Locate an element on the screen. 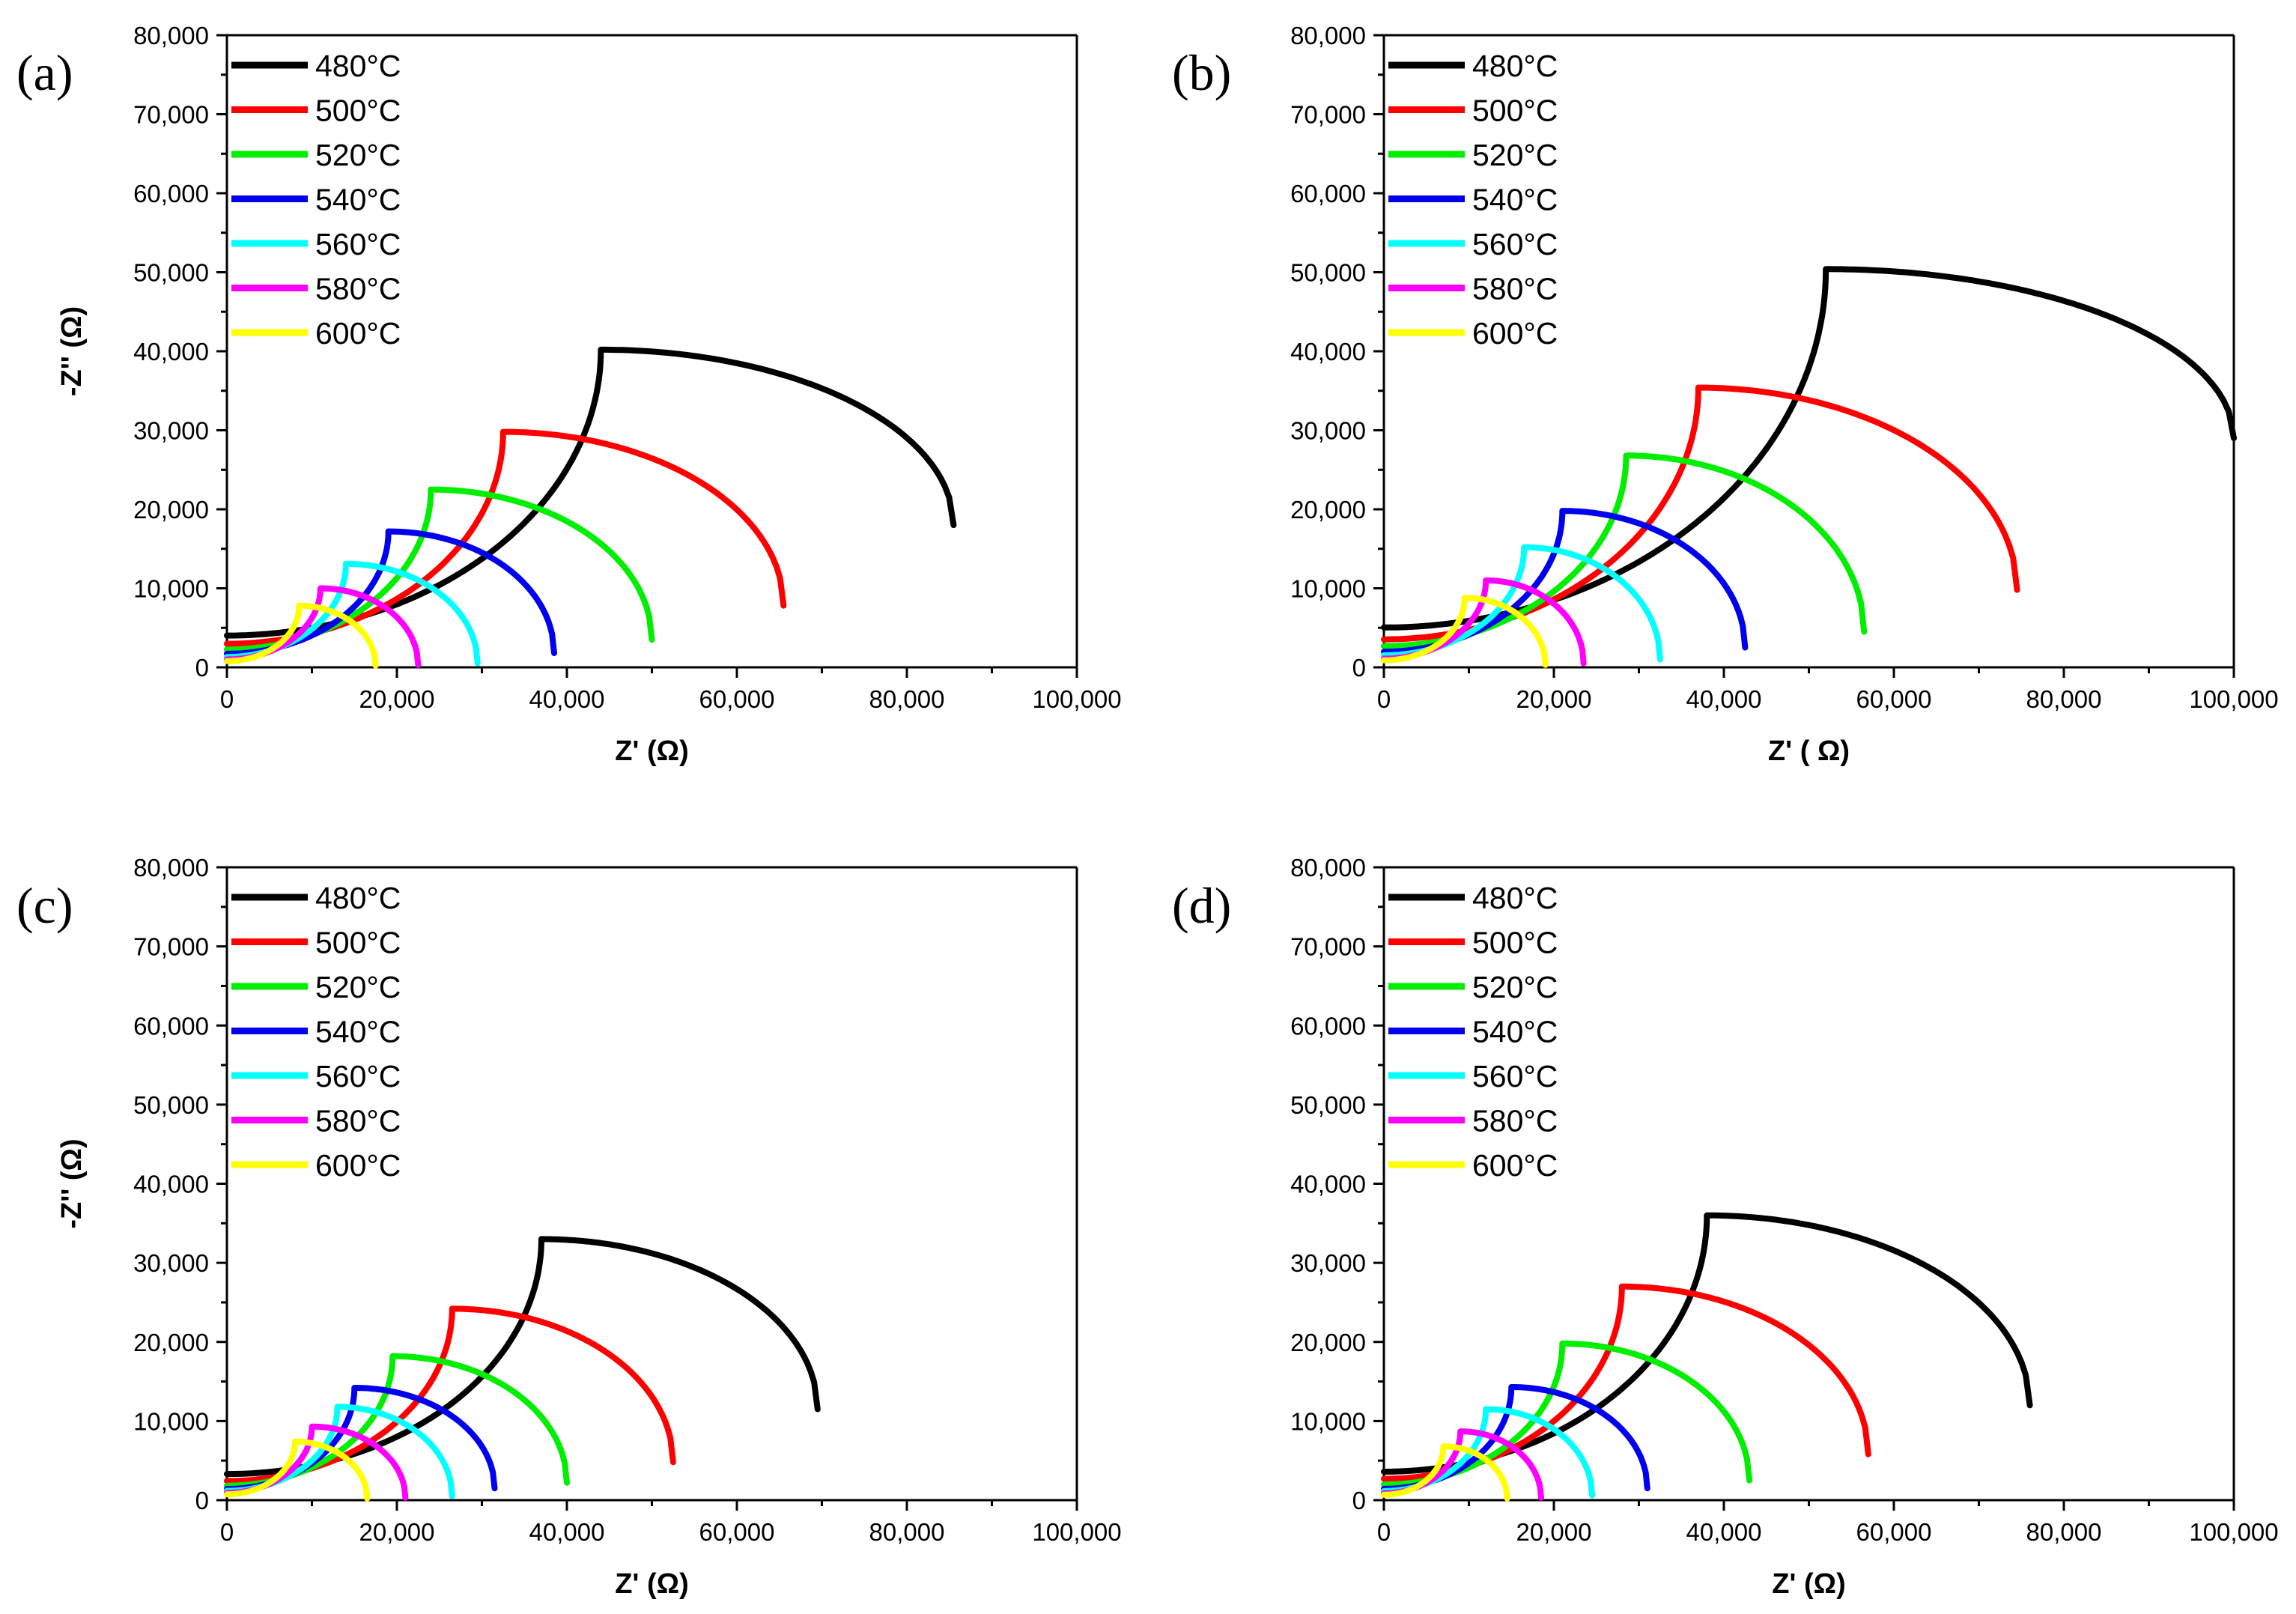 The height and width of the screenshot is (1614, 2296). panel-label: (a) is located at coordinates (44, 72).